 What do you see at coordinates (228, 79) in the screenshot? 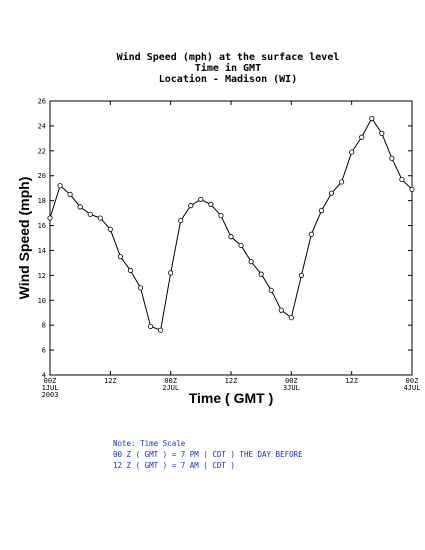
I see `chart-title-line-3: Location - Madison (WI)` at bounding box center [228, 79].